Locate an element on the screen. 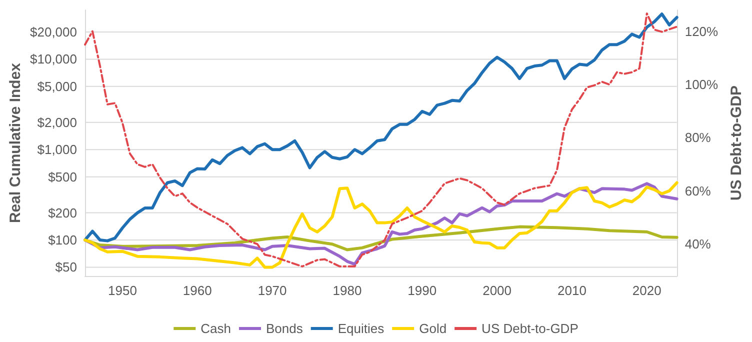 This screenshot has height=342, width=752. y-tick-label: $500 is located at coordinates (62, 176).